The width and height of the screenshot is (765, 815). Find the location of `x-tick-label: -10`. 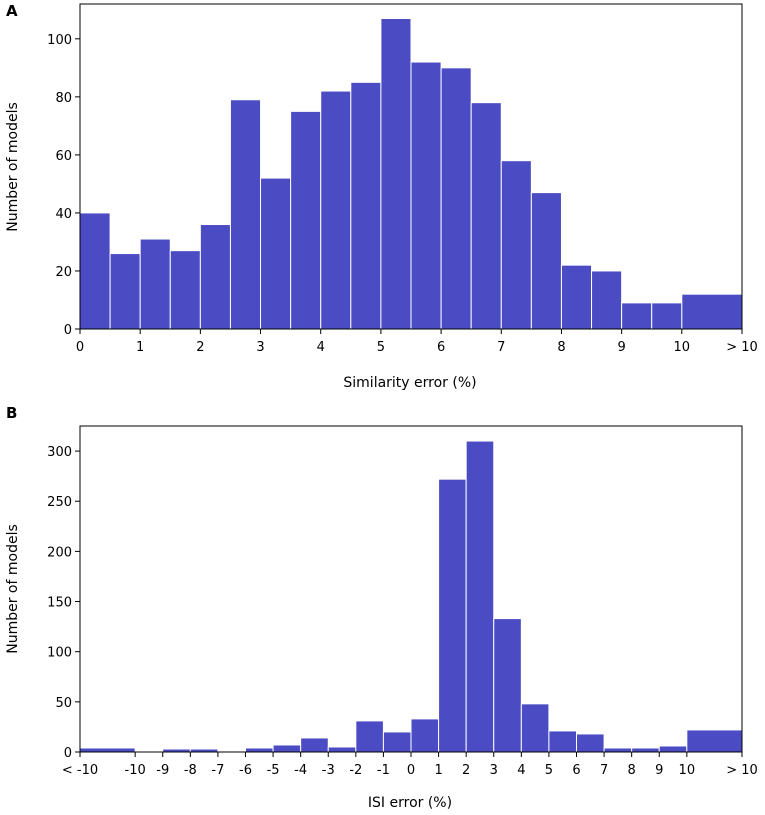

x-tick-label: -10 is located at coordinates (135, 770).